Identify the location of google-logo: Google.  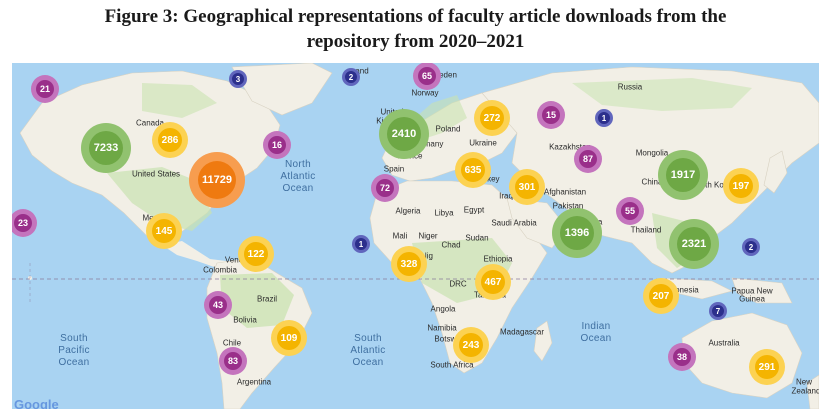
(36, 403).